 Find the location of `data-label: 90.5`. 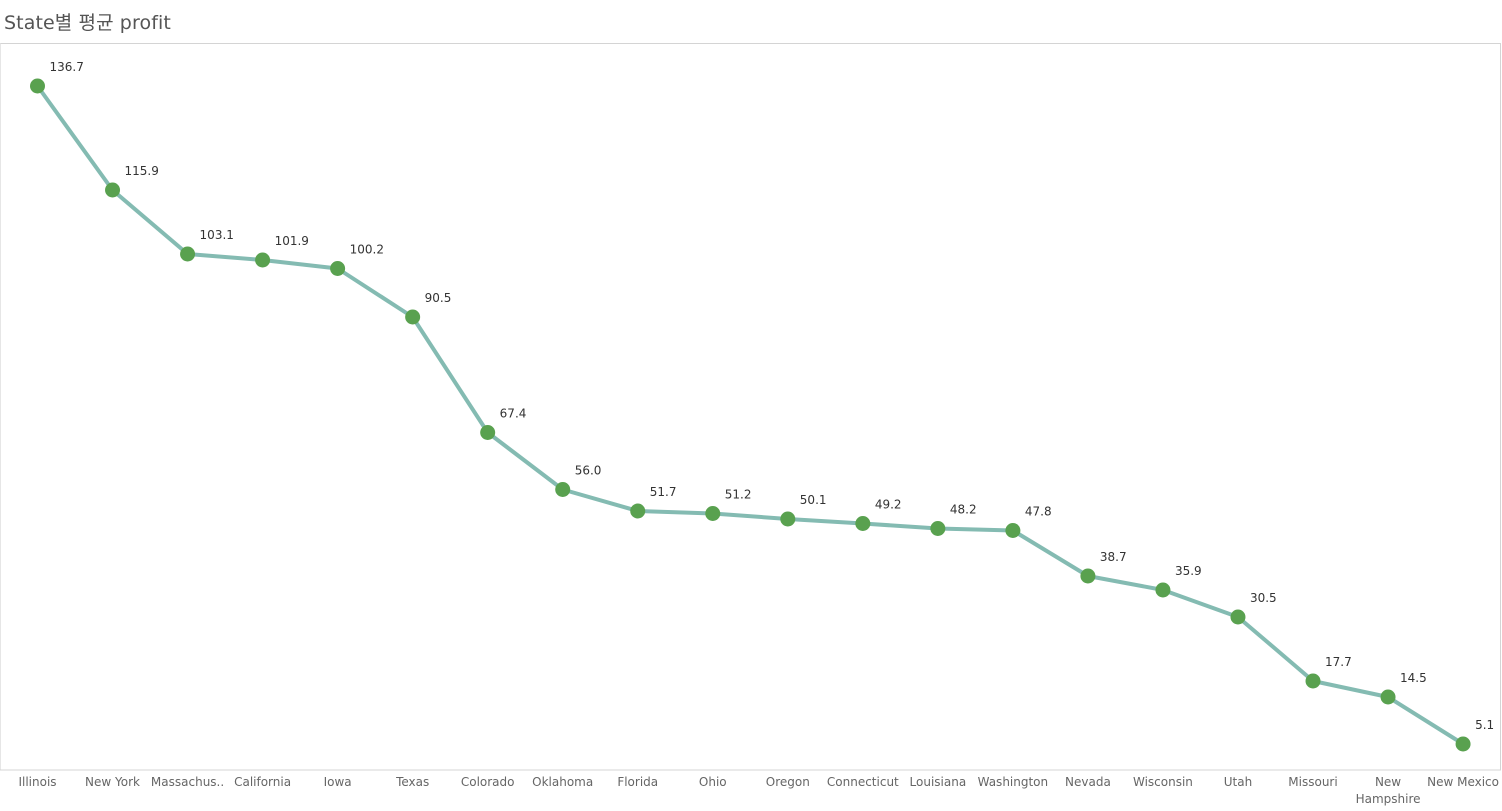

data-label: 90.5 is located at coordinates (438, 298).